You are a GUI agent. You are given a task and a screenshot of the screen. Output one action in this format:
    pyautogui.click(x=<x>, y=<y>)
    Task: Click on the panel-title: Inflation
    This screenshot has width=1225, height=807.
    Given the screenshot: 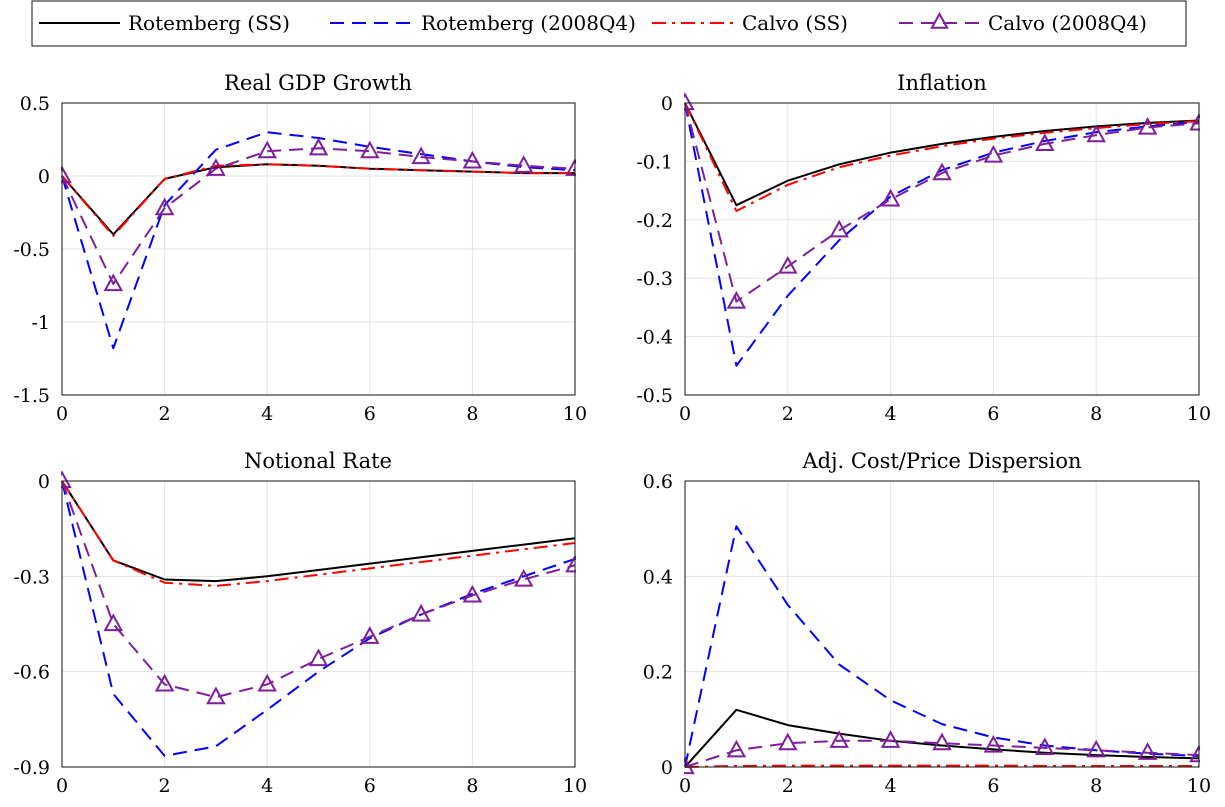 What is the action you would take?
    pyautogui.click(x=942, y=83)
    